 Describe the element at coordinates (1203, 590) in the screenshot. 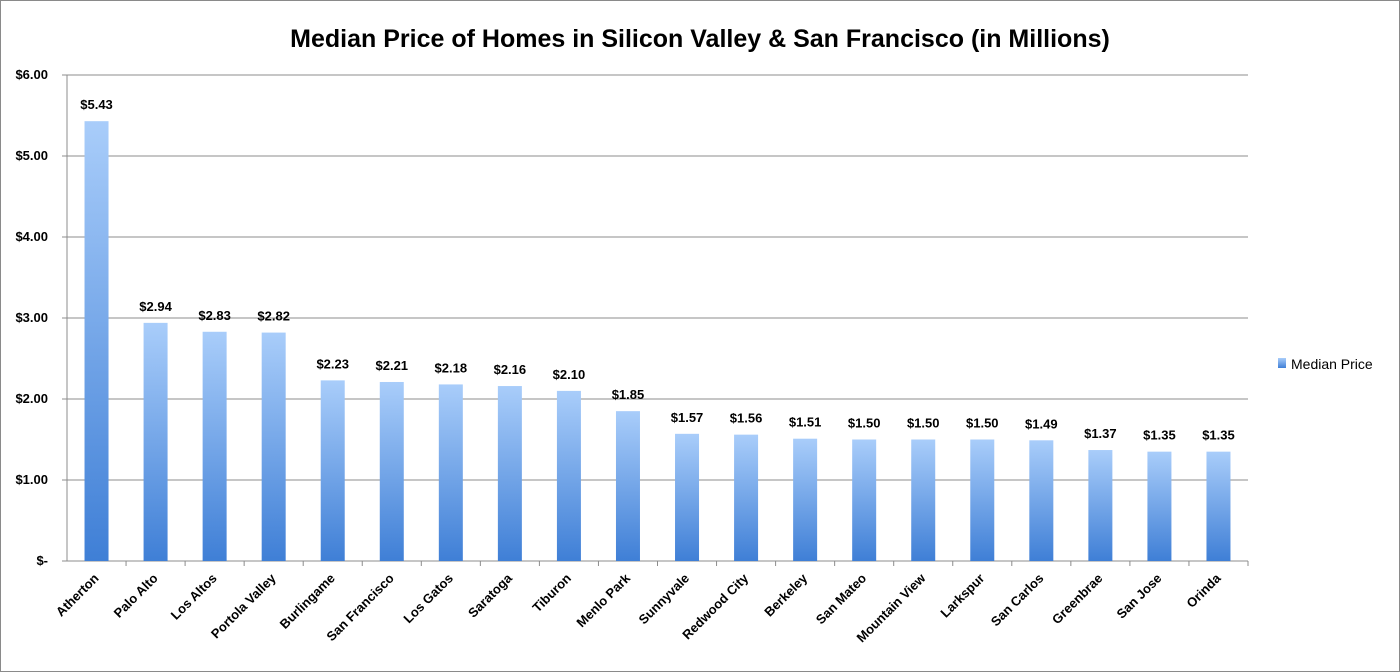

I see `x-tick-label: Orinda` at that location.